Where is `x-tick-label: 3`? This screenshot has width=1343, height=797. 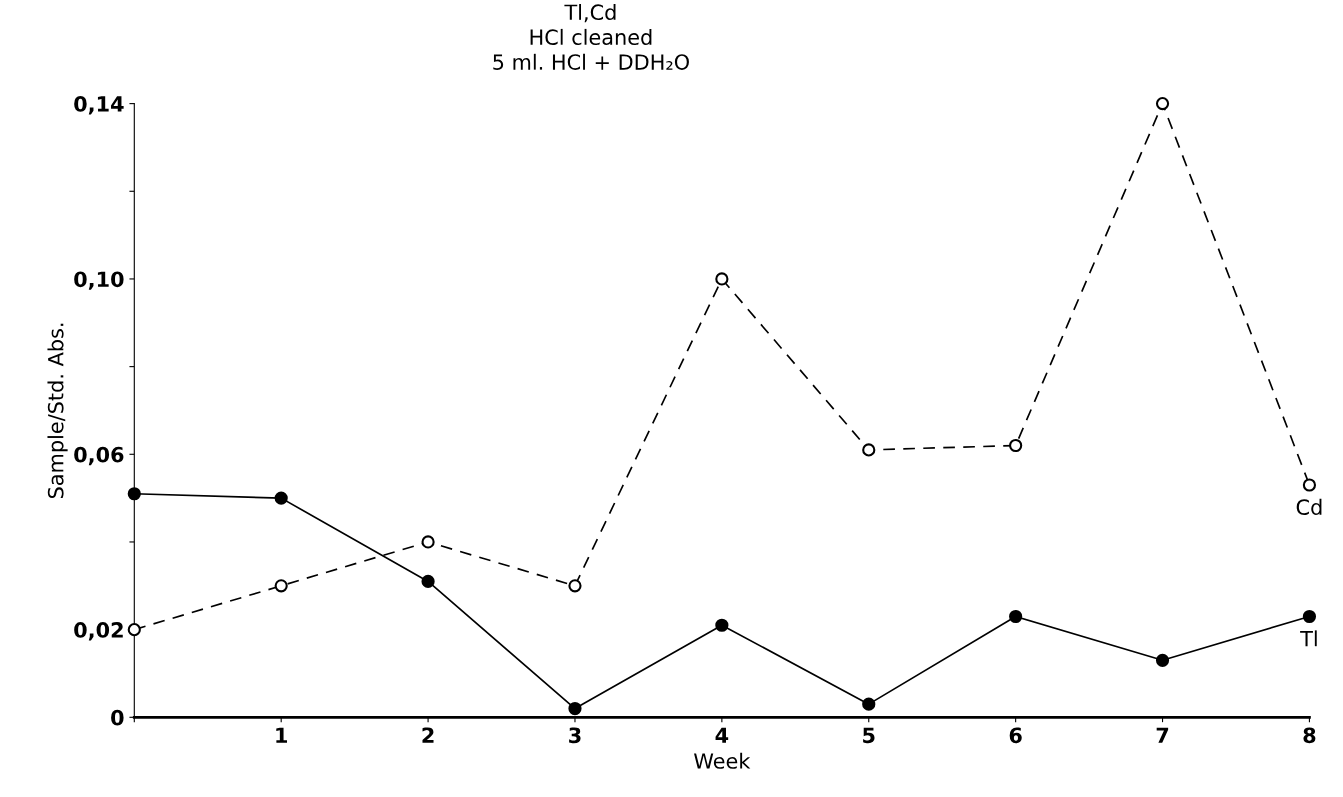
x-tick-label: 3 is located at coordinates (575, 735).